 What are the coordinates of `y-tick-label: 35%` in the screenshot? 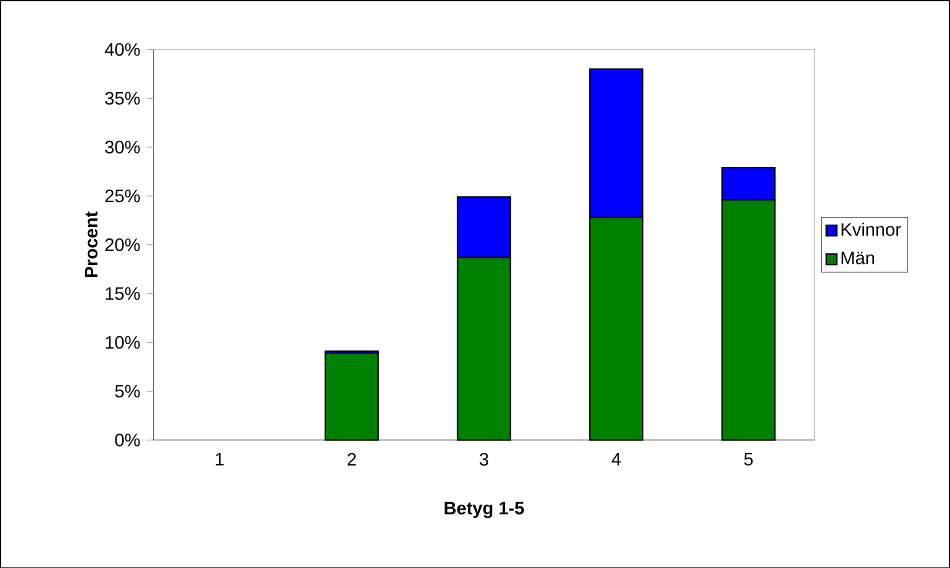 It's located at (122, 98).